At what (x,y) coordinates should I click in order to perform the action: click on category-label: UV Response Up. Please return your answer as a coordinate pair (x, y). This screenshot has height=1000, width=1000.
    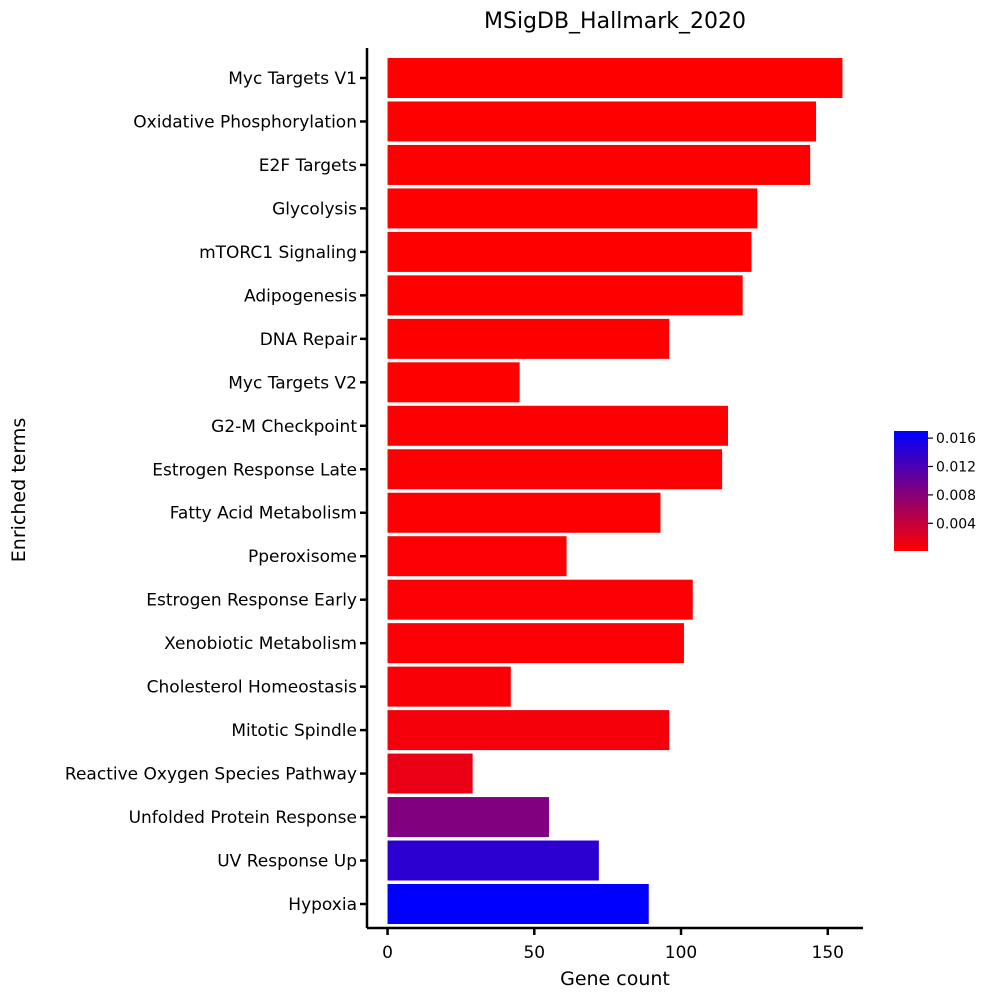
    Looking at the image, I should click on (287, 862).